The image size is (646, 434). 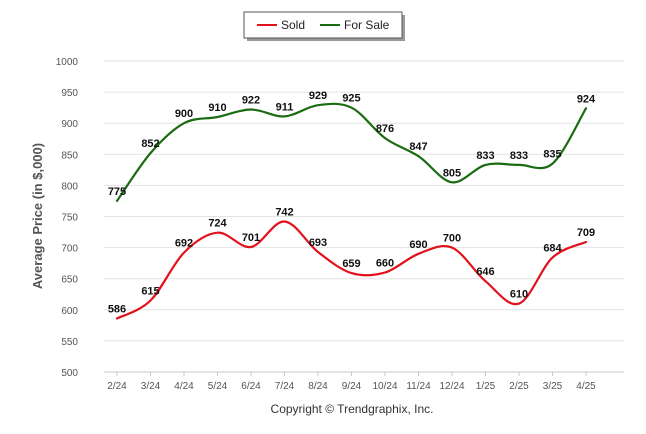 I want to click on legend-label-sold: Sold, so click(x=293, y=25).